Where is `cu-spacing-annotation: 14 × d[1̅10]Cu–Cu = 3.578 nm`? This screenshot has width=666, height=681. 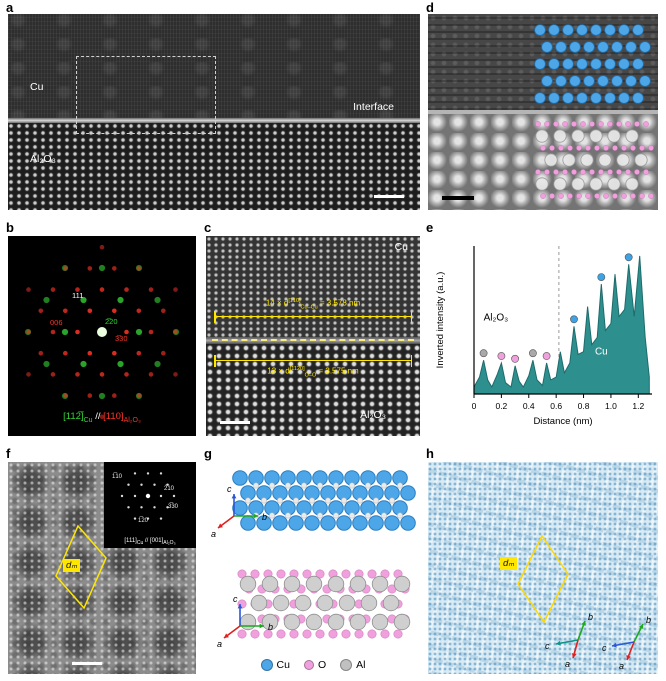 cu-spacing-annotation: 14 × d[1̅10]Cu–Cu = 3.578 nm is located at coordinates (313, 304).